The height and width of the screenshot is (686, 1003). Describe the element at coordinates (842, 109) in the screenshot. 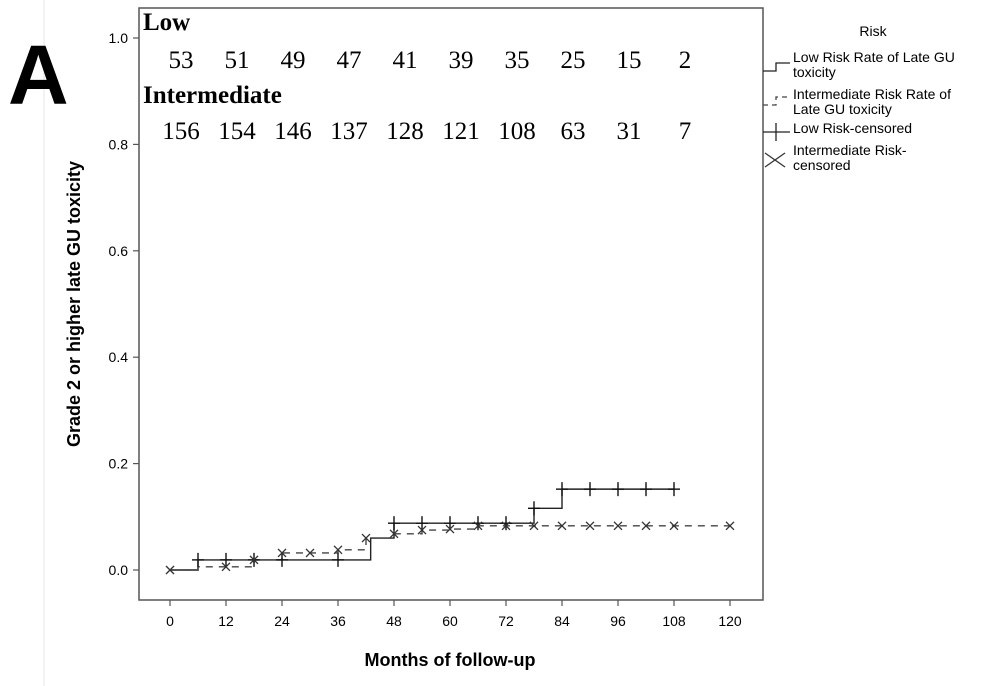

I see `legend-label-1-1: Late GU toxicity` at that location.